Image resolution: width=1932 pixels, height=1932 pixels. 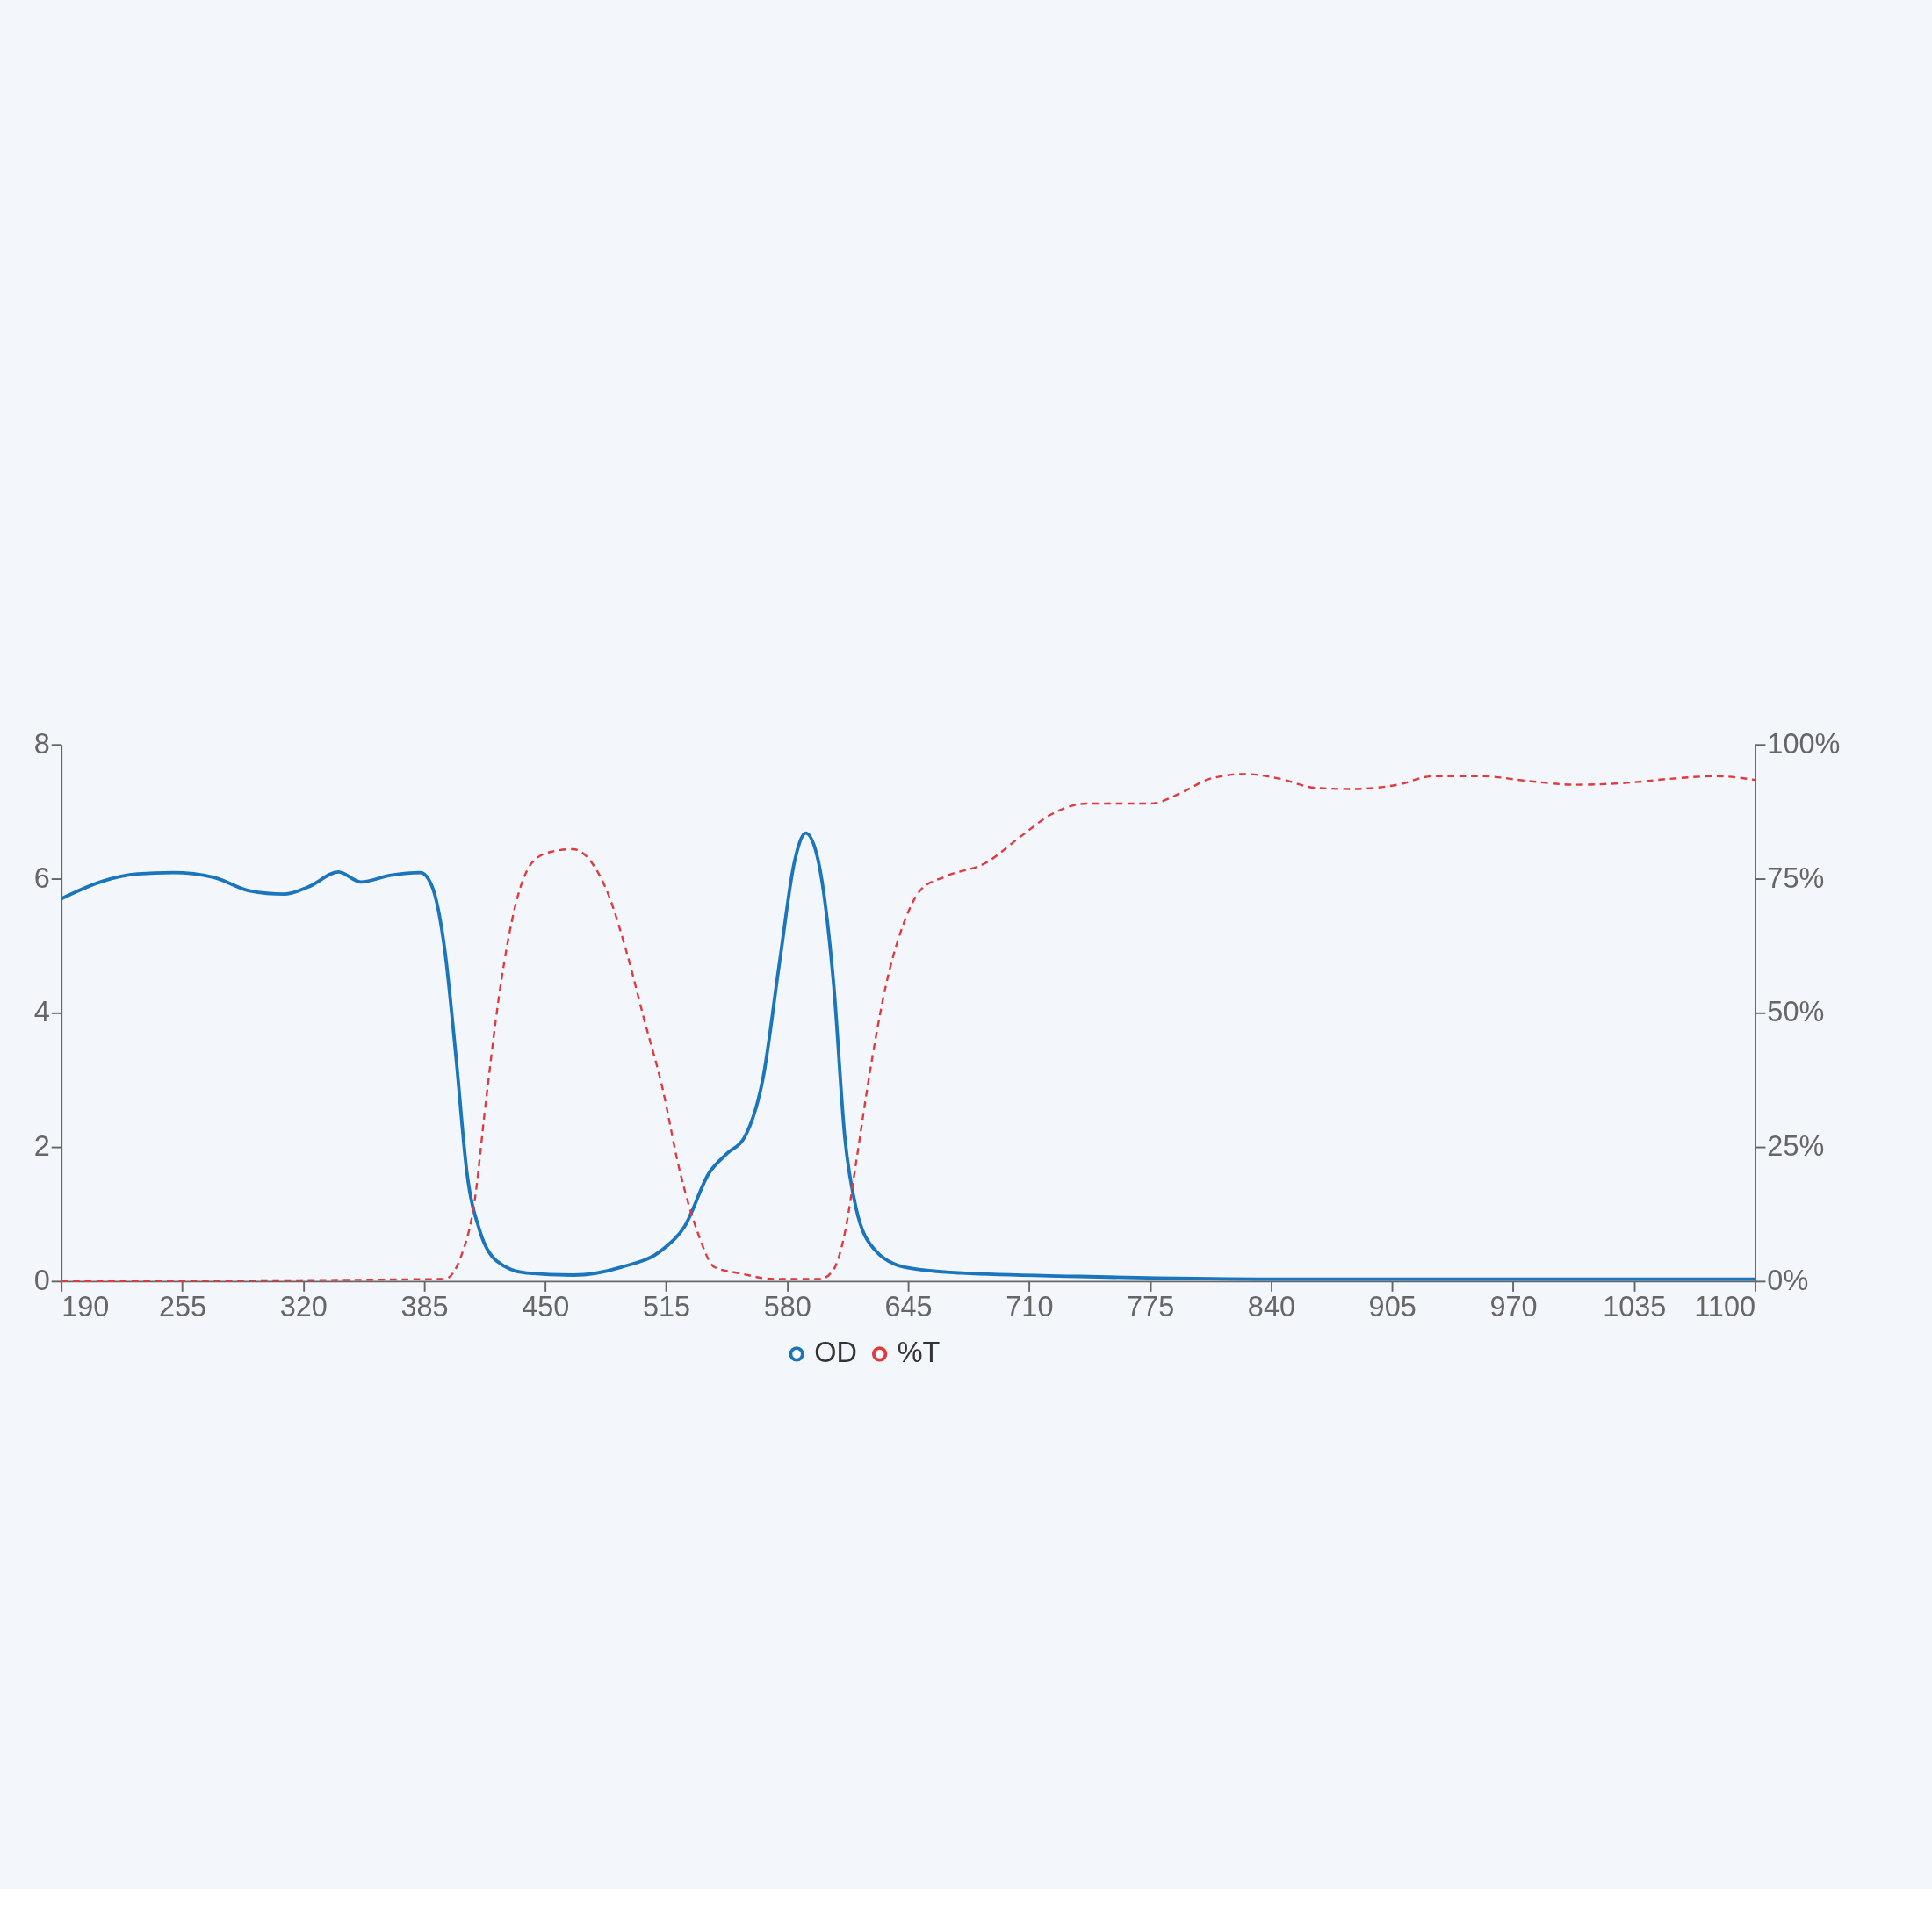 I want to click on y2-tick-label: 75%, so click(x=1796, y=878).